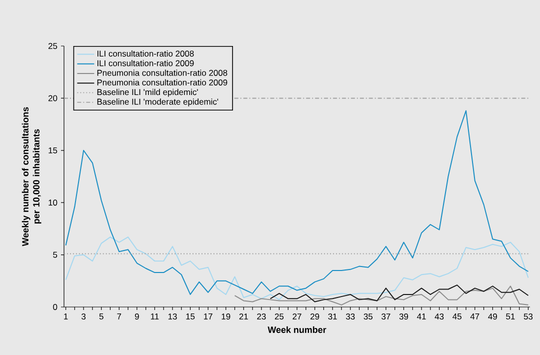 This screenshot has width=540, height=355. What do you see at coordinates (297, 329) in the screenshot?
I see `x-axis-title: Week number` at bounding box center [297, 329].